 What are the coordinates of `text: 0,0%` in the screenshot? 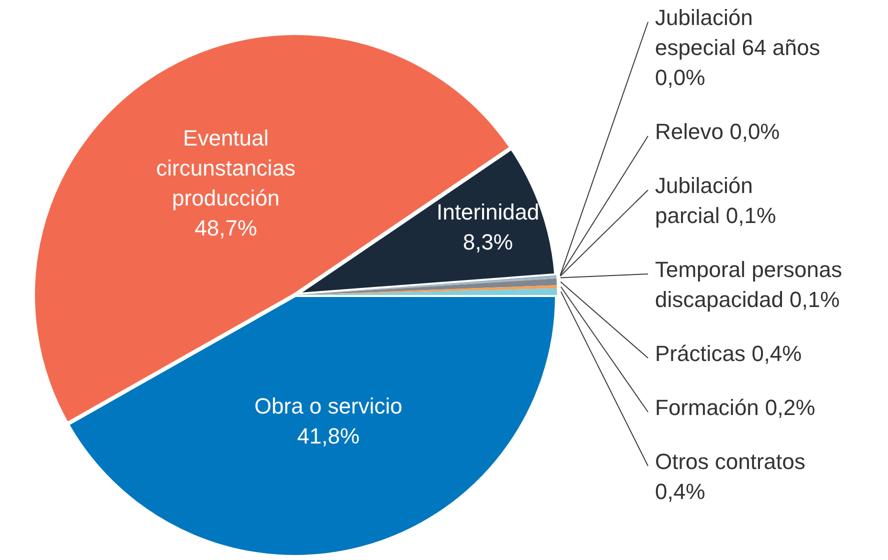 It's located at (680, 77).